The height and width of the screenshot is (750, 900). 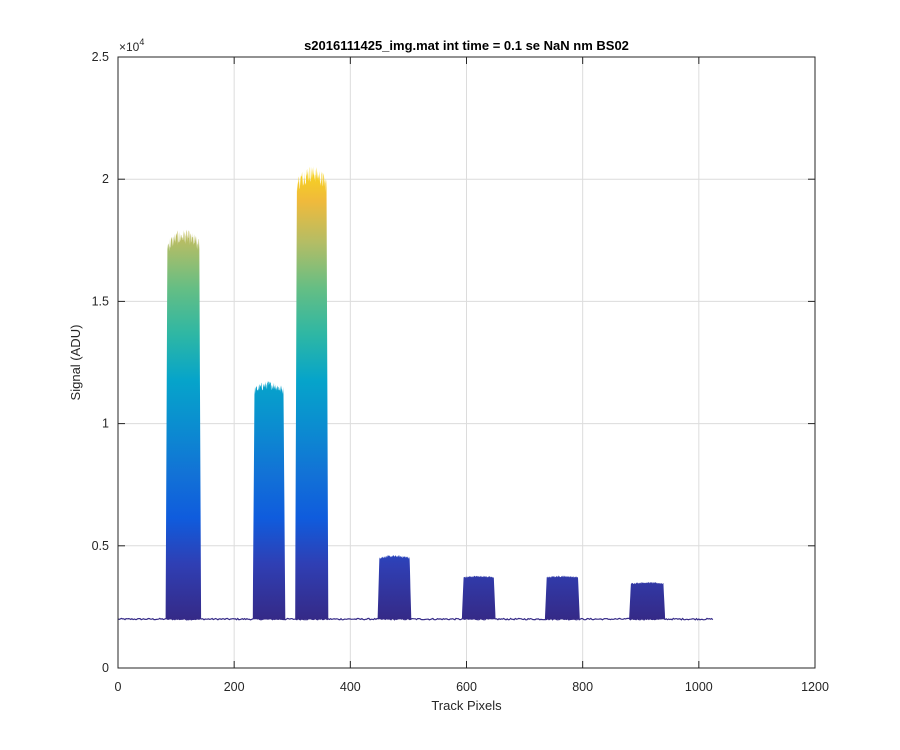 What do you see at coordinates (415, 619) in the screenshot?
I see `baseline-trace` at bounding box center [415, 619].